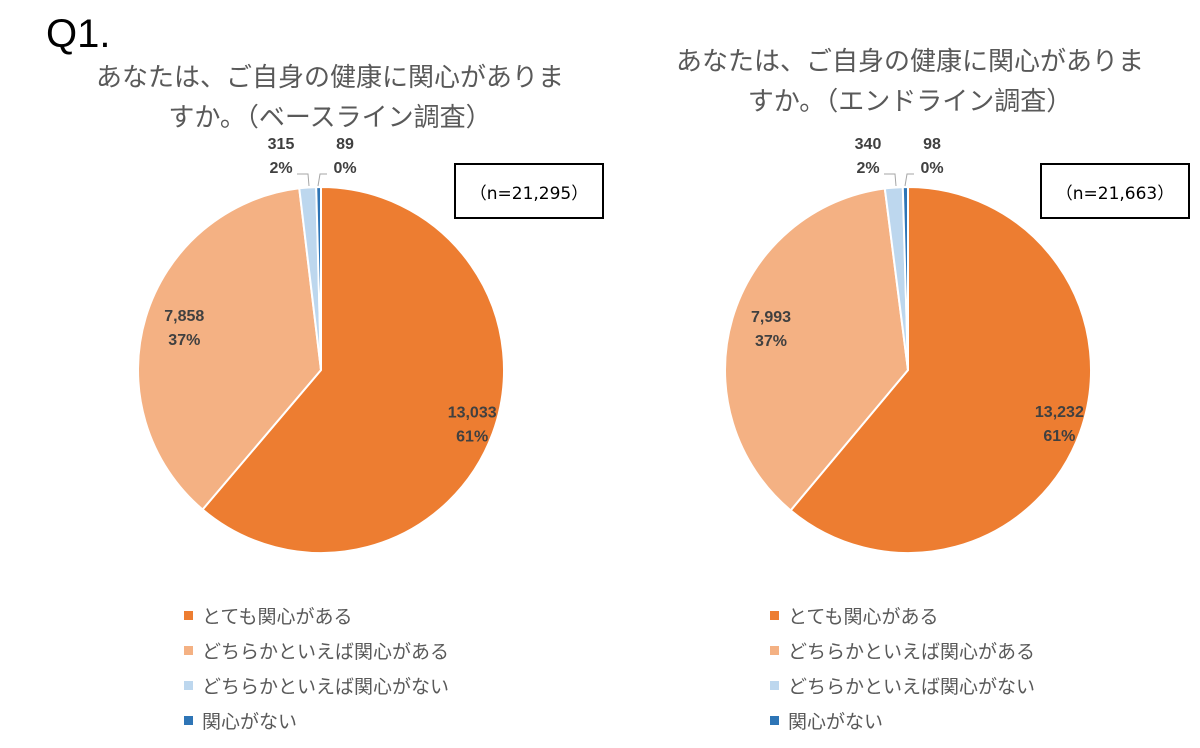 The image size is (1200, 748). Describe the element at coordinates (472, 425) in the screenshot. I see `data-label: 13,033 61%` at that location.